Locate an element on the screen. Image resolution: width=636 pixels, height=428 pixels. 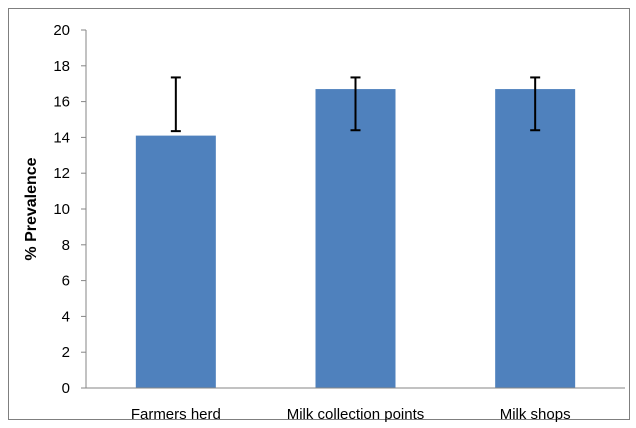
y-tick-label: 20 is located at coordinates (61, 30).